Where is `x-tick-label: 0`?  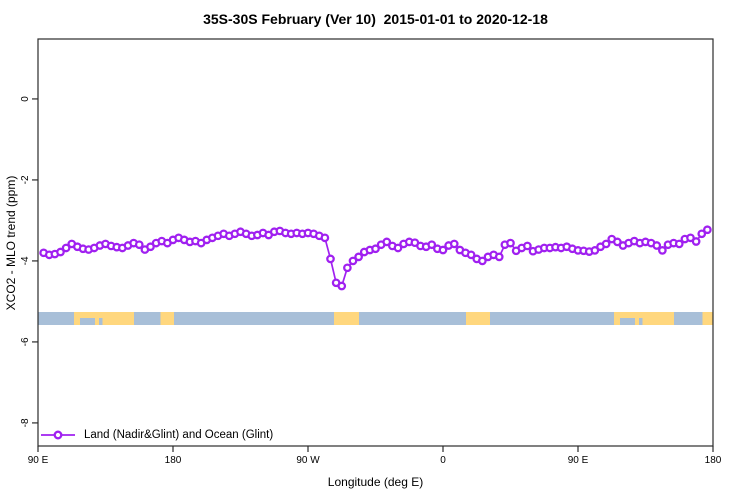 x-tick-label: 0 is located at coordinates (443, 460).